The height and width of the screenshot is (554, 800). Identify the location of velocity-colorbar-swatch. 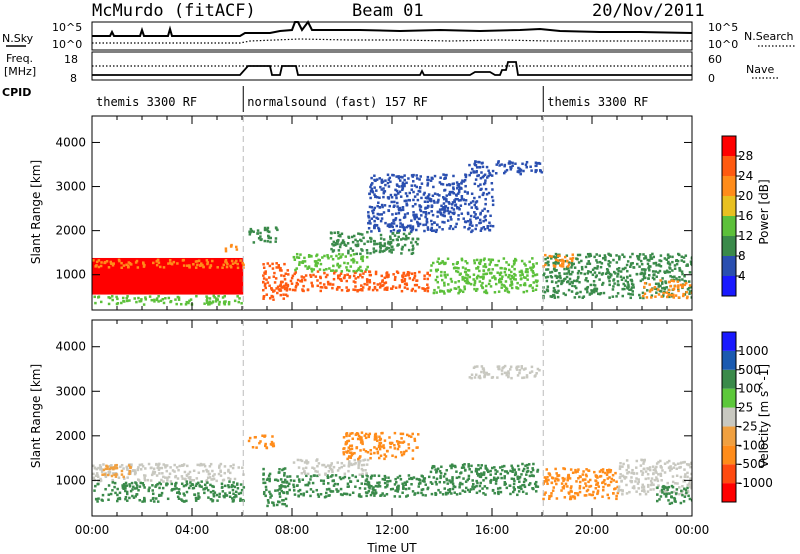
(729, 474).